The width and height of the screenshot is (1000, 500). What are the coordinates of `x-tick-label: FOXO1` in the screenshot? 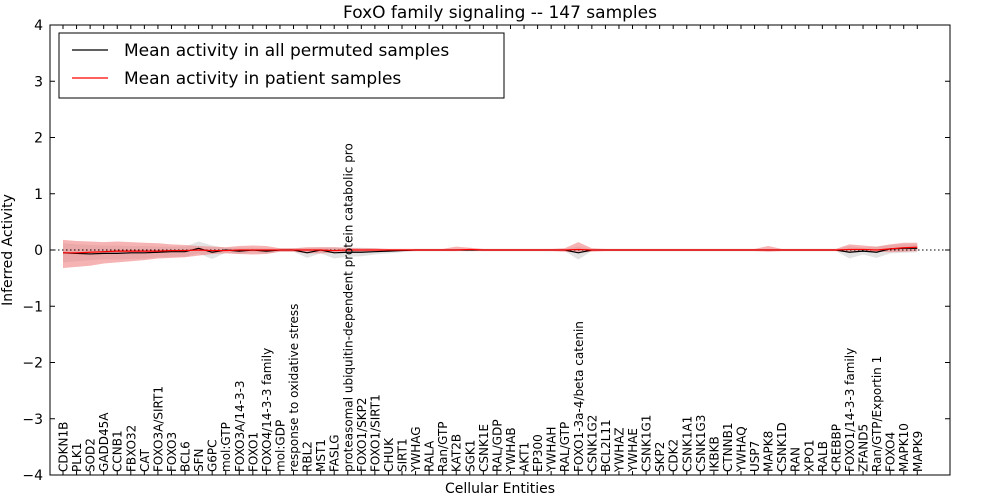 It's located at (253, 452).